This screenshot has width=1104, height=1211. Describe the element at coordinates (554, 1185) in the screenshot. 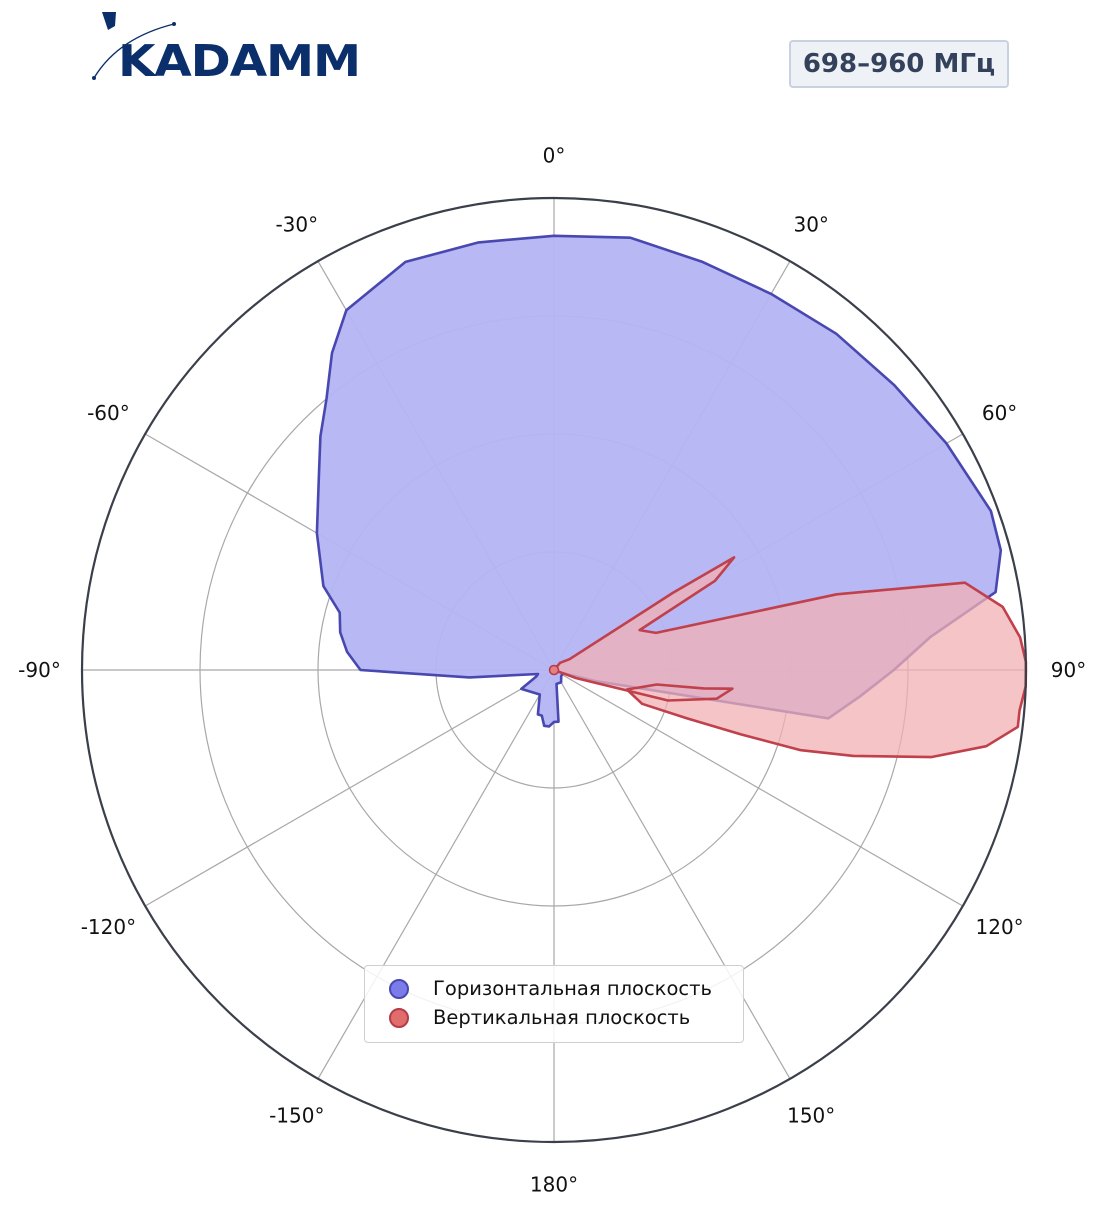

I see `angle-label: 180°` at that location.